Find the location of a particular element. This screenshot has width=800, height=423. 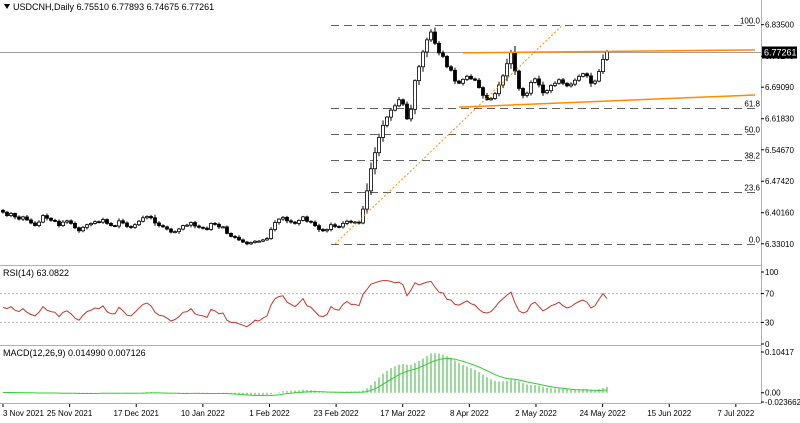

time-tick-label: 8 Apr 2022 is located at coordinates (469, 413).